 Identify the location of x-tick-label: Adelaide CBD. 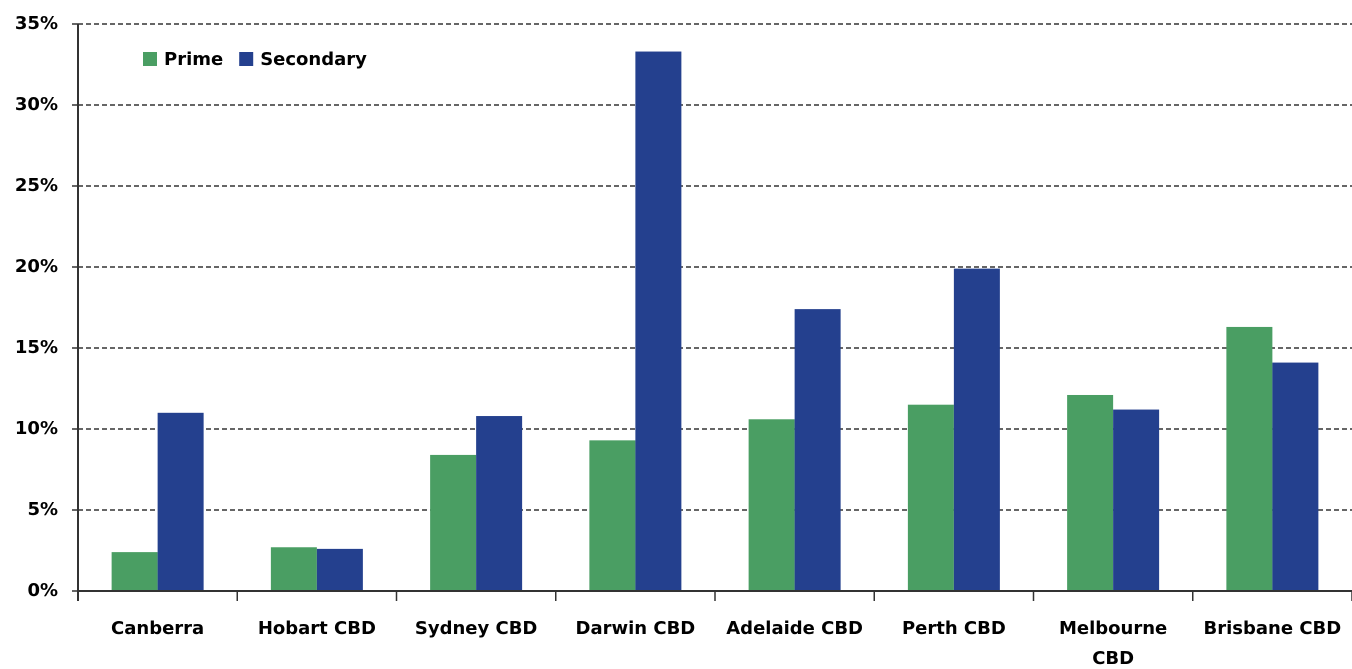
(794, 628).